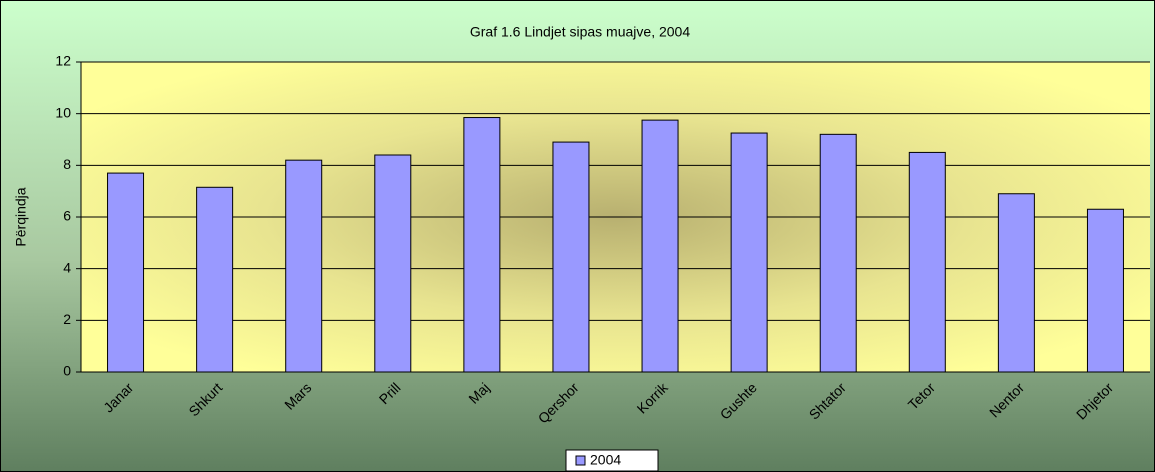  Describe the element at coordinates (67, 319) in the screenshot. I see `y-tick-label: 2` at that location.